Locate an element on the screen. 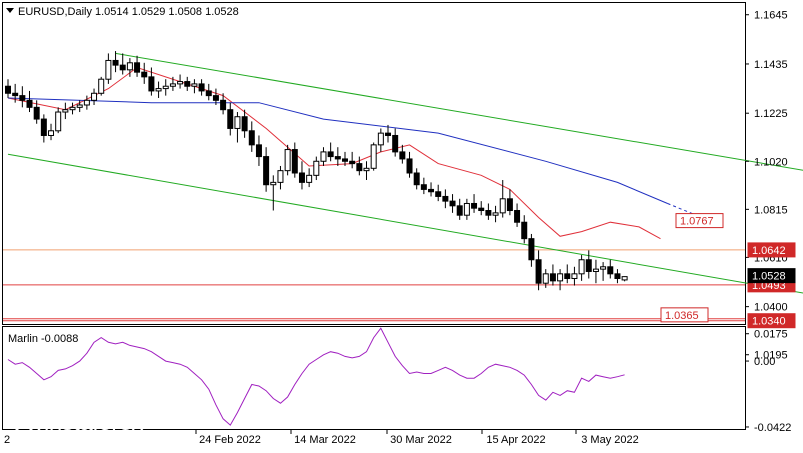 This screenshot has height=453, width=803. osc-tick-label: 0.00 is located at coordinates (764, 362).